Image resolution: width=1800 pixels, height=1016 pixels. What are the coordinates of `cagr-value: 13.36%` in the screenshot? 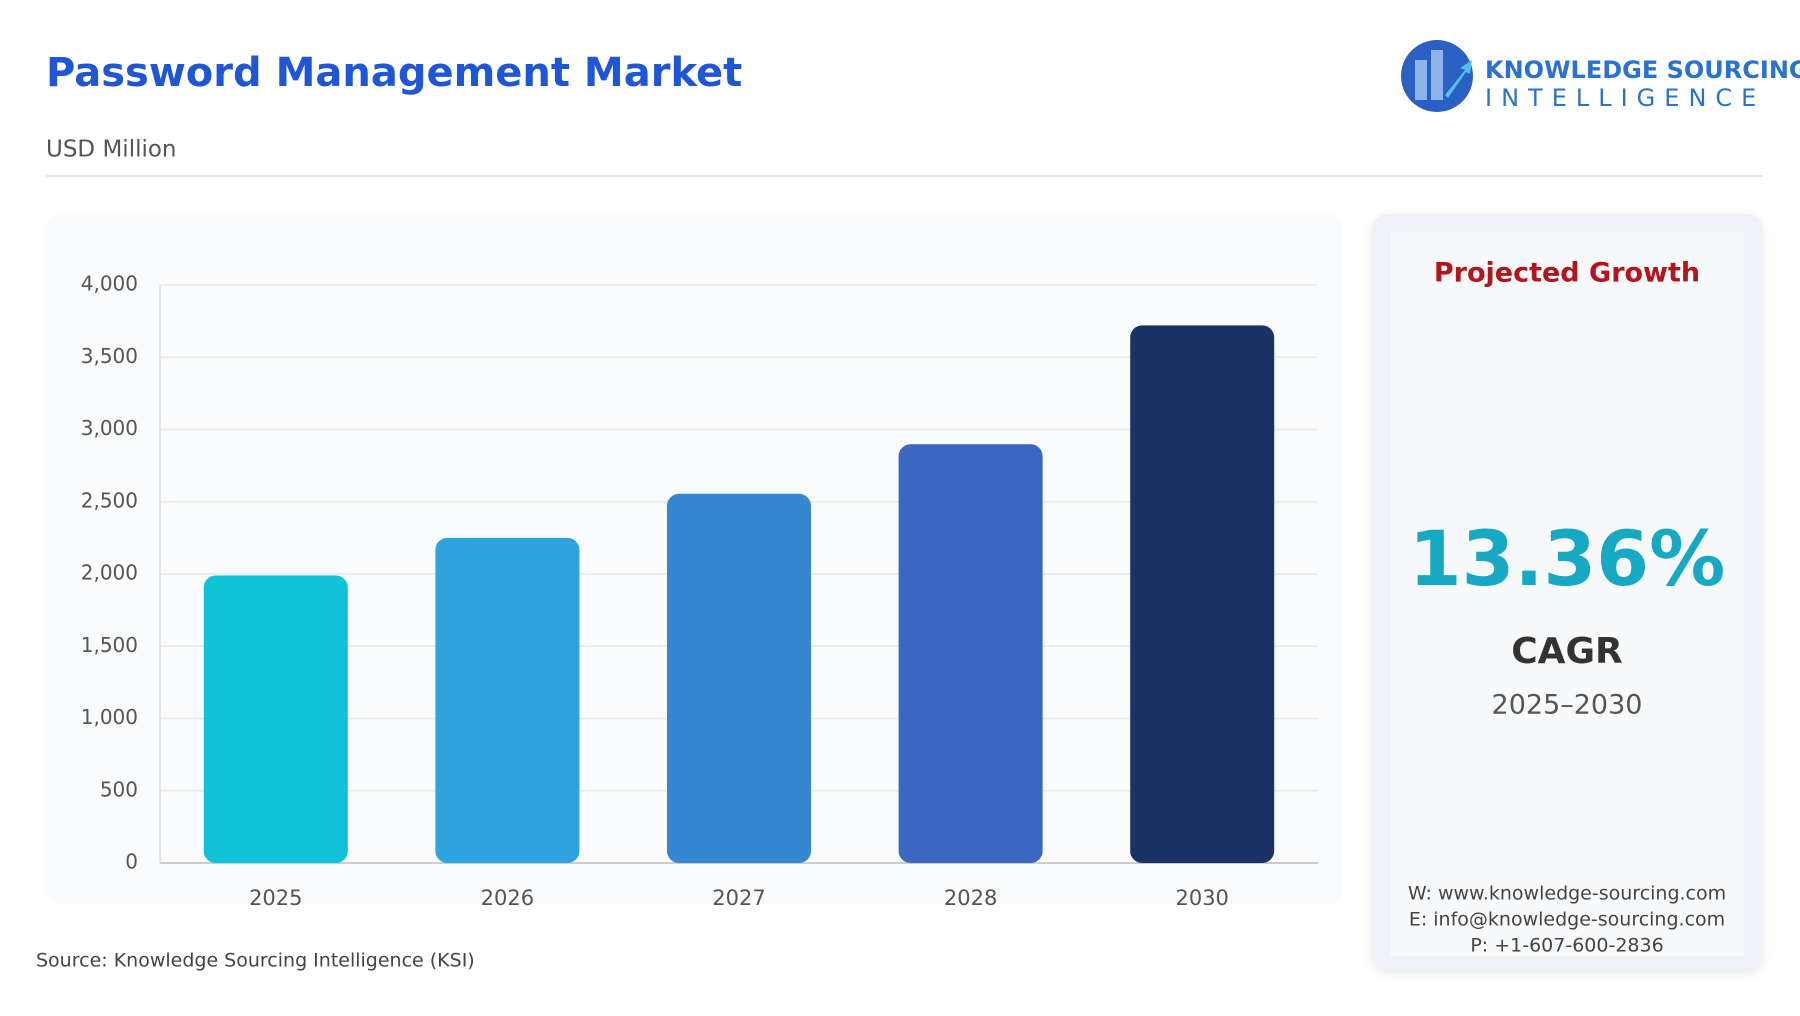 It's located at (1567, 558).